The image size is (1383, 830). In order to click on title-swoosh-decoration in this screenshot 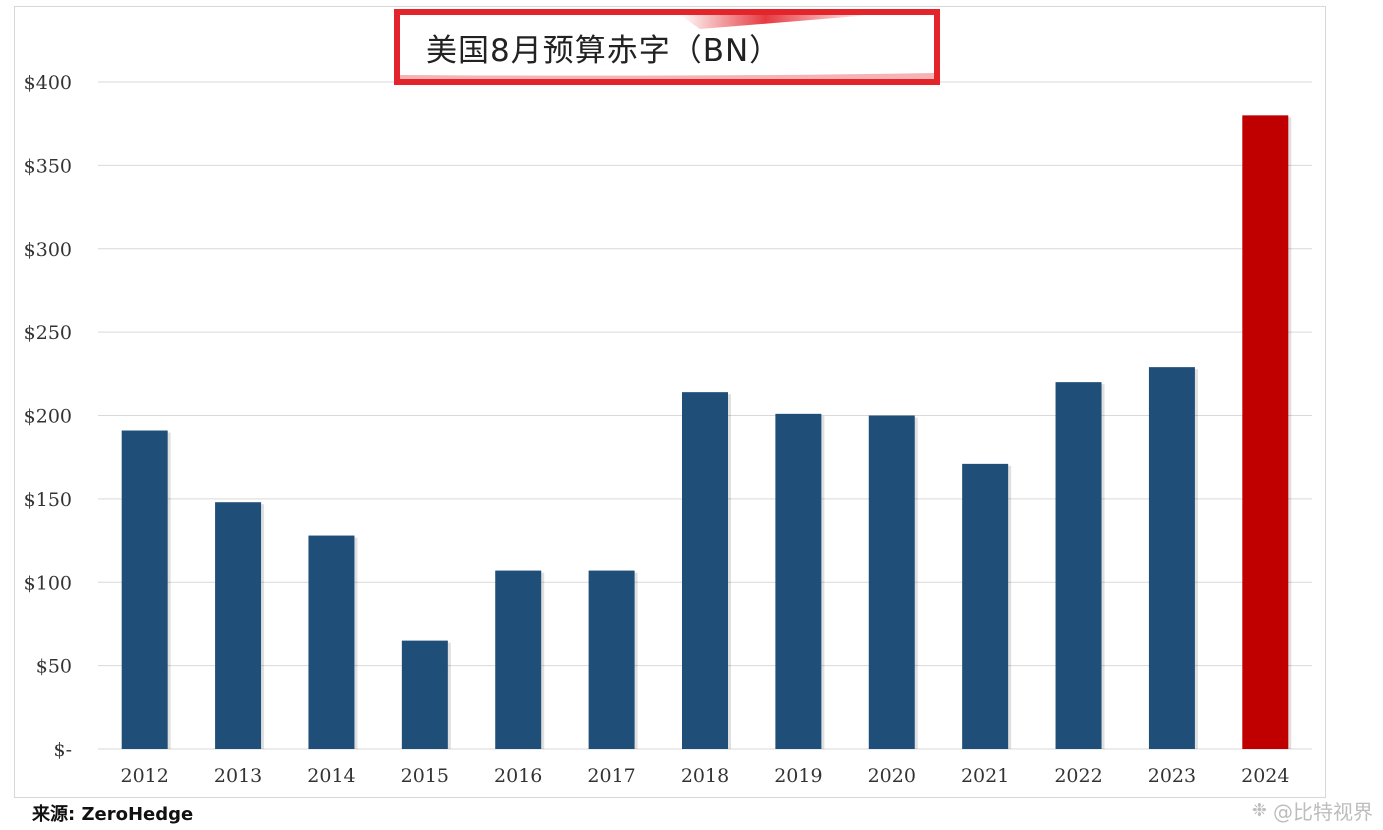, I will do `click(667, 47)`.